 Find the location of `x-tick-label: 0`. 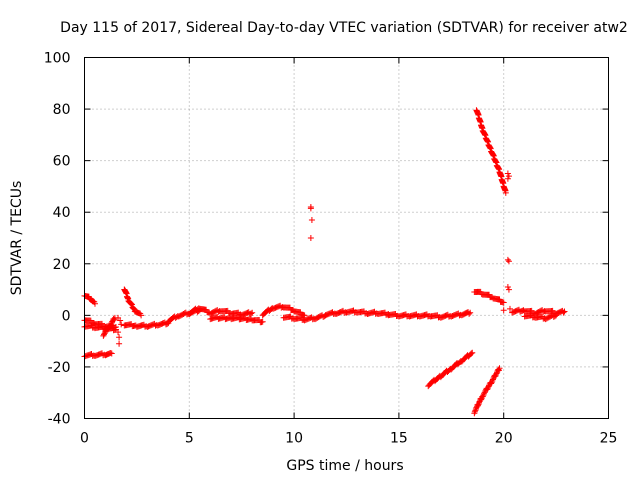

x-tick-label: 0 is located at coordinates (84, 439).